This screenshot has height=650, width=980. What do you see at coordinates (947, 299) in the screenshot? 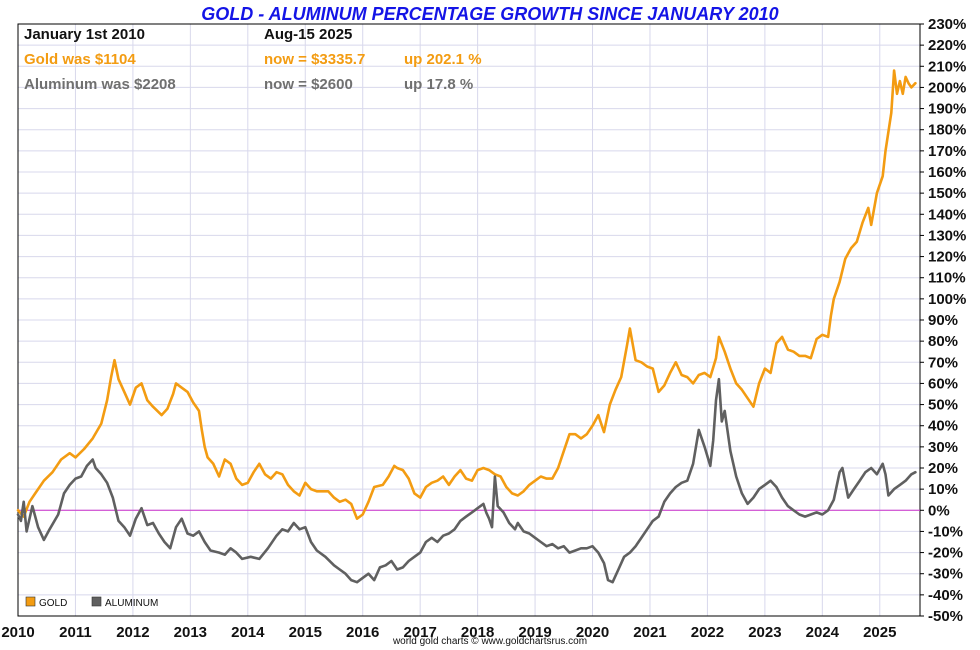
I see `y-tick-label: 100%` at bounding box center [947, 299].